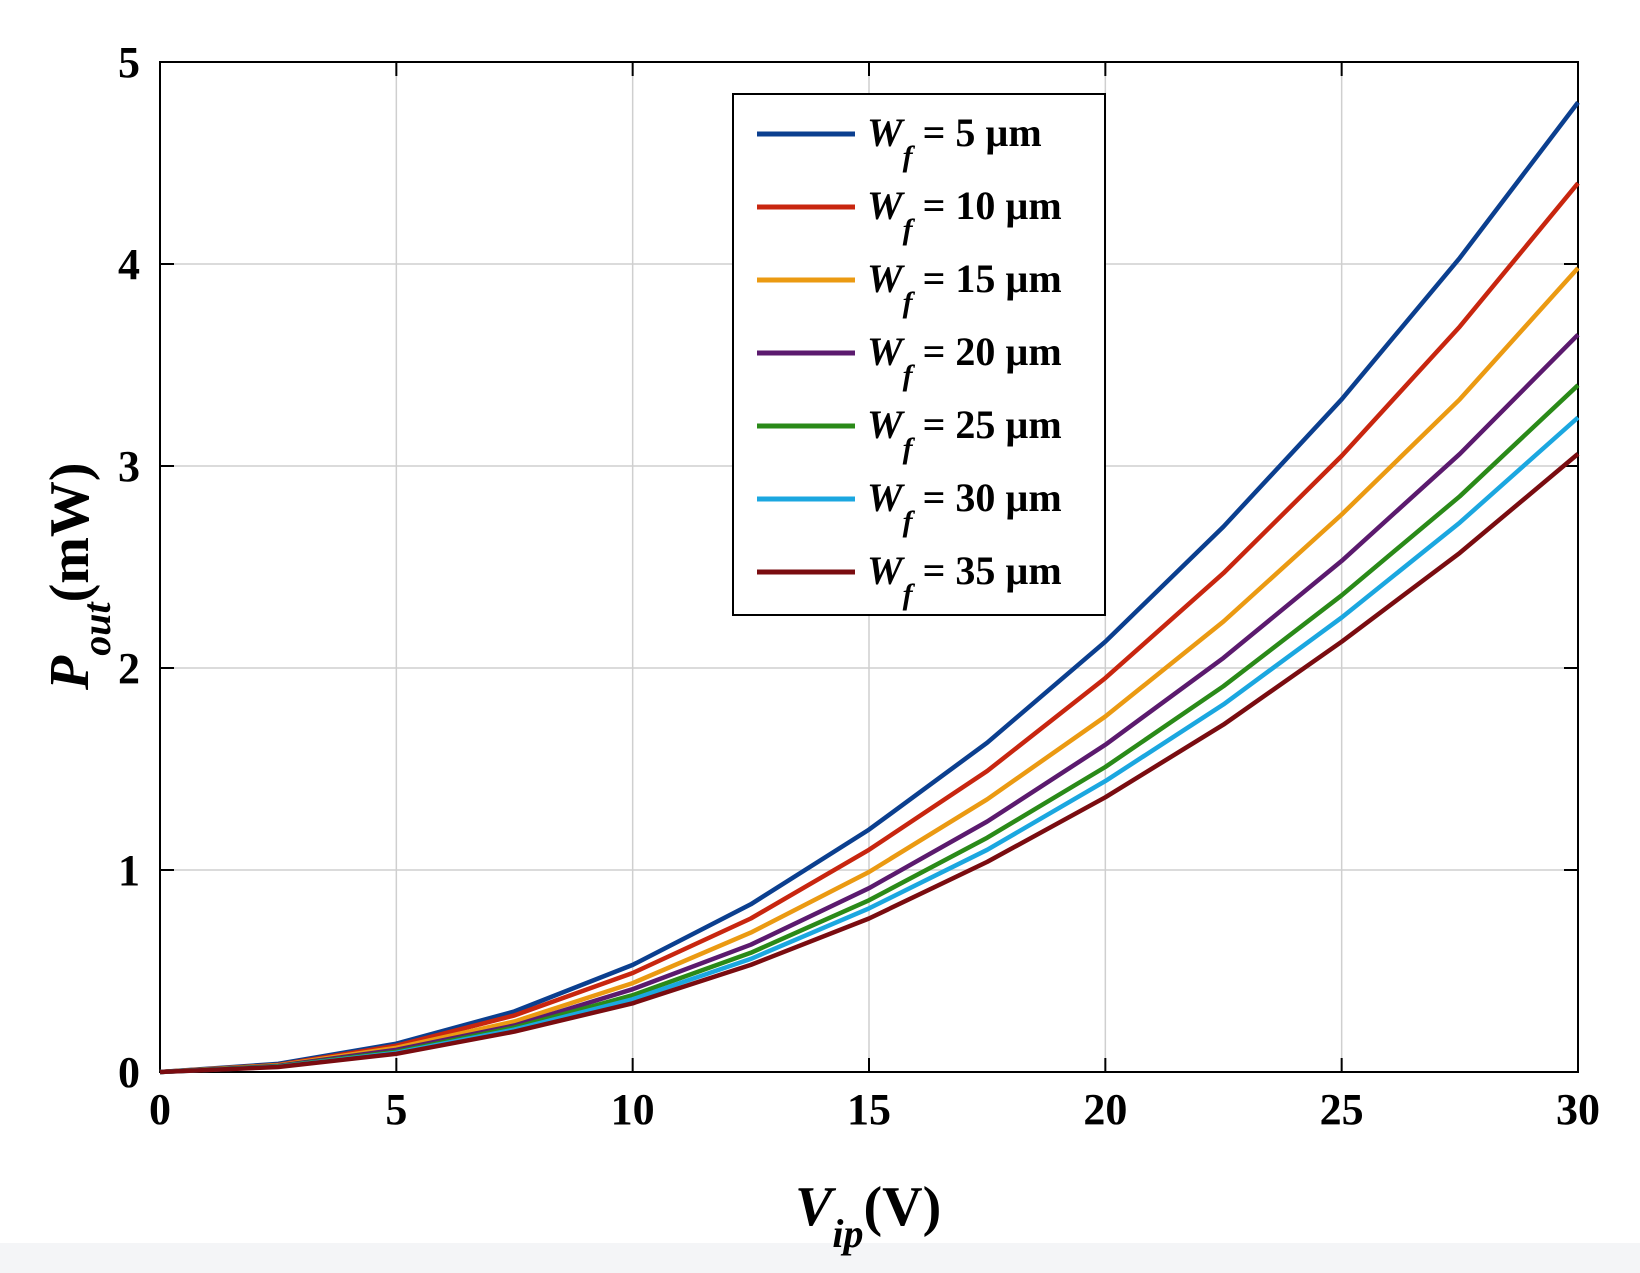 Image resolution: width=1640 pixels, height=1273 pixels. What do you see at coordinates (129, 466) in the screenshot?
I see `y-tick-label: 3` at bounding box center [129, 466].